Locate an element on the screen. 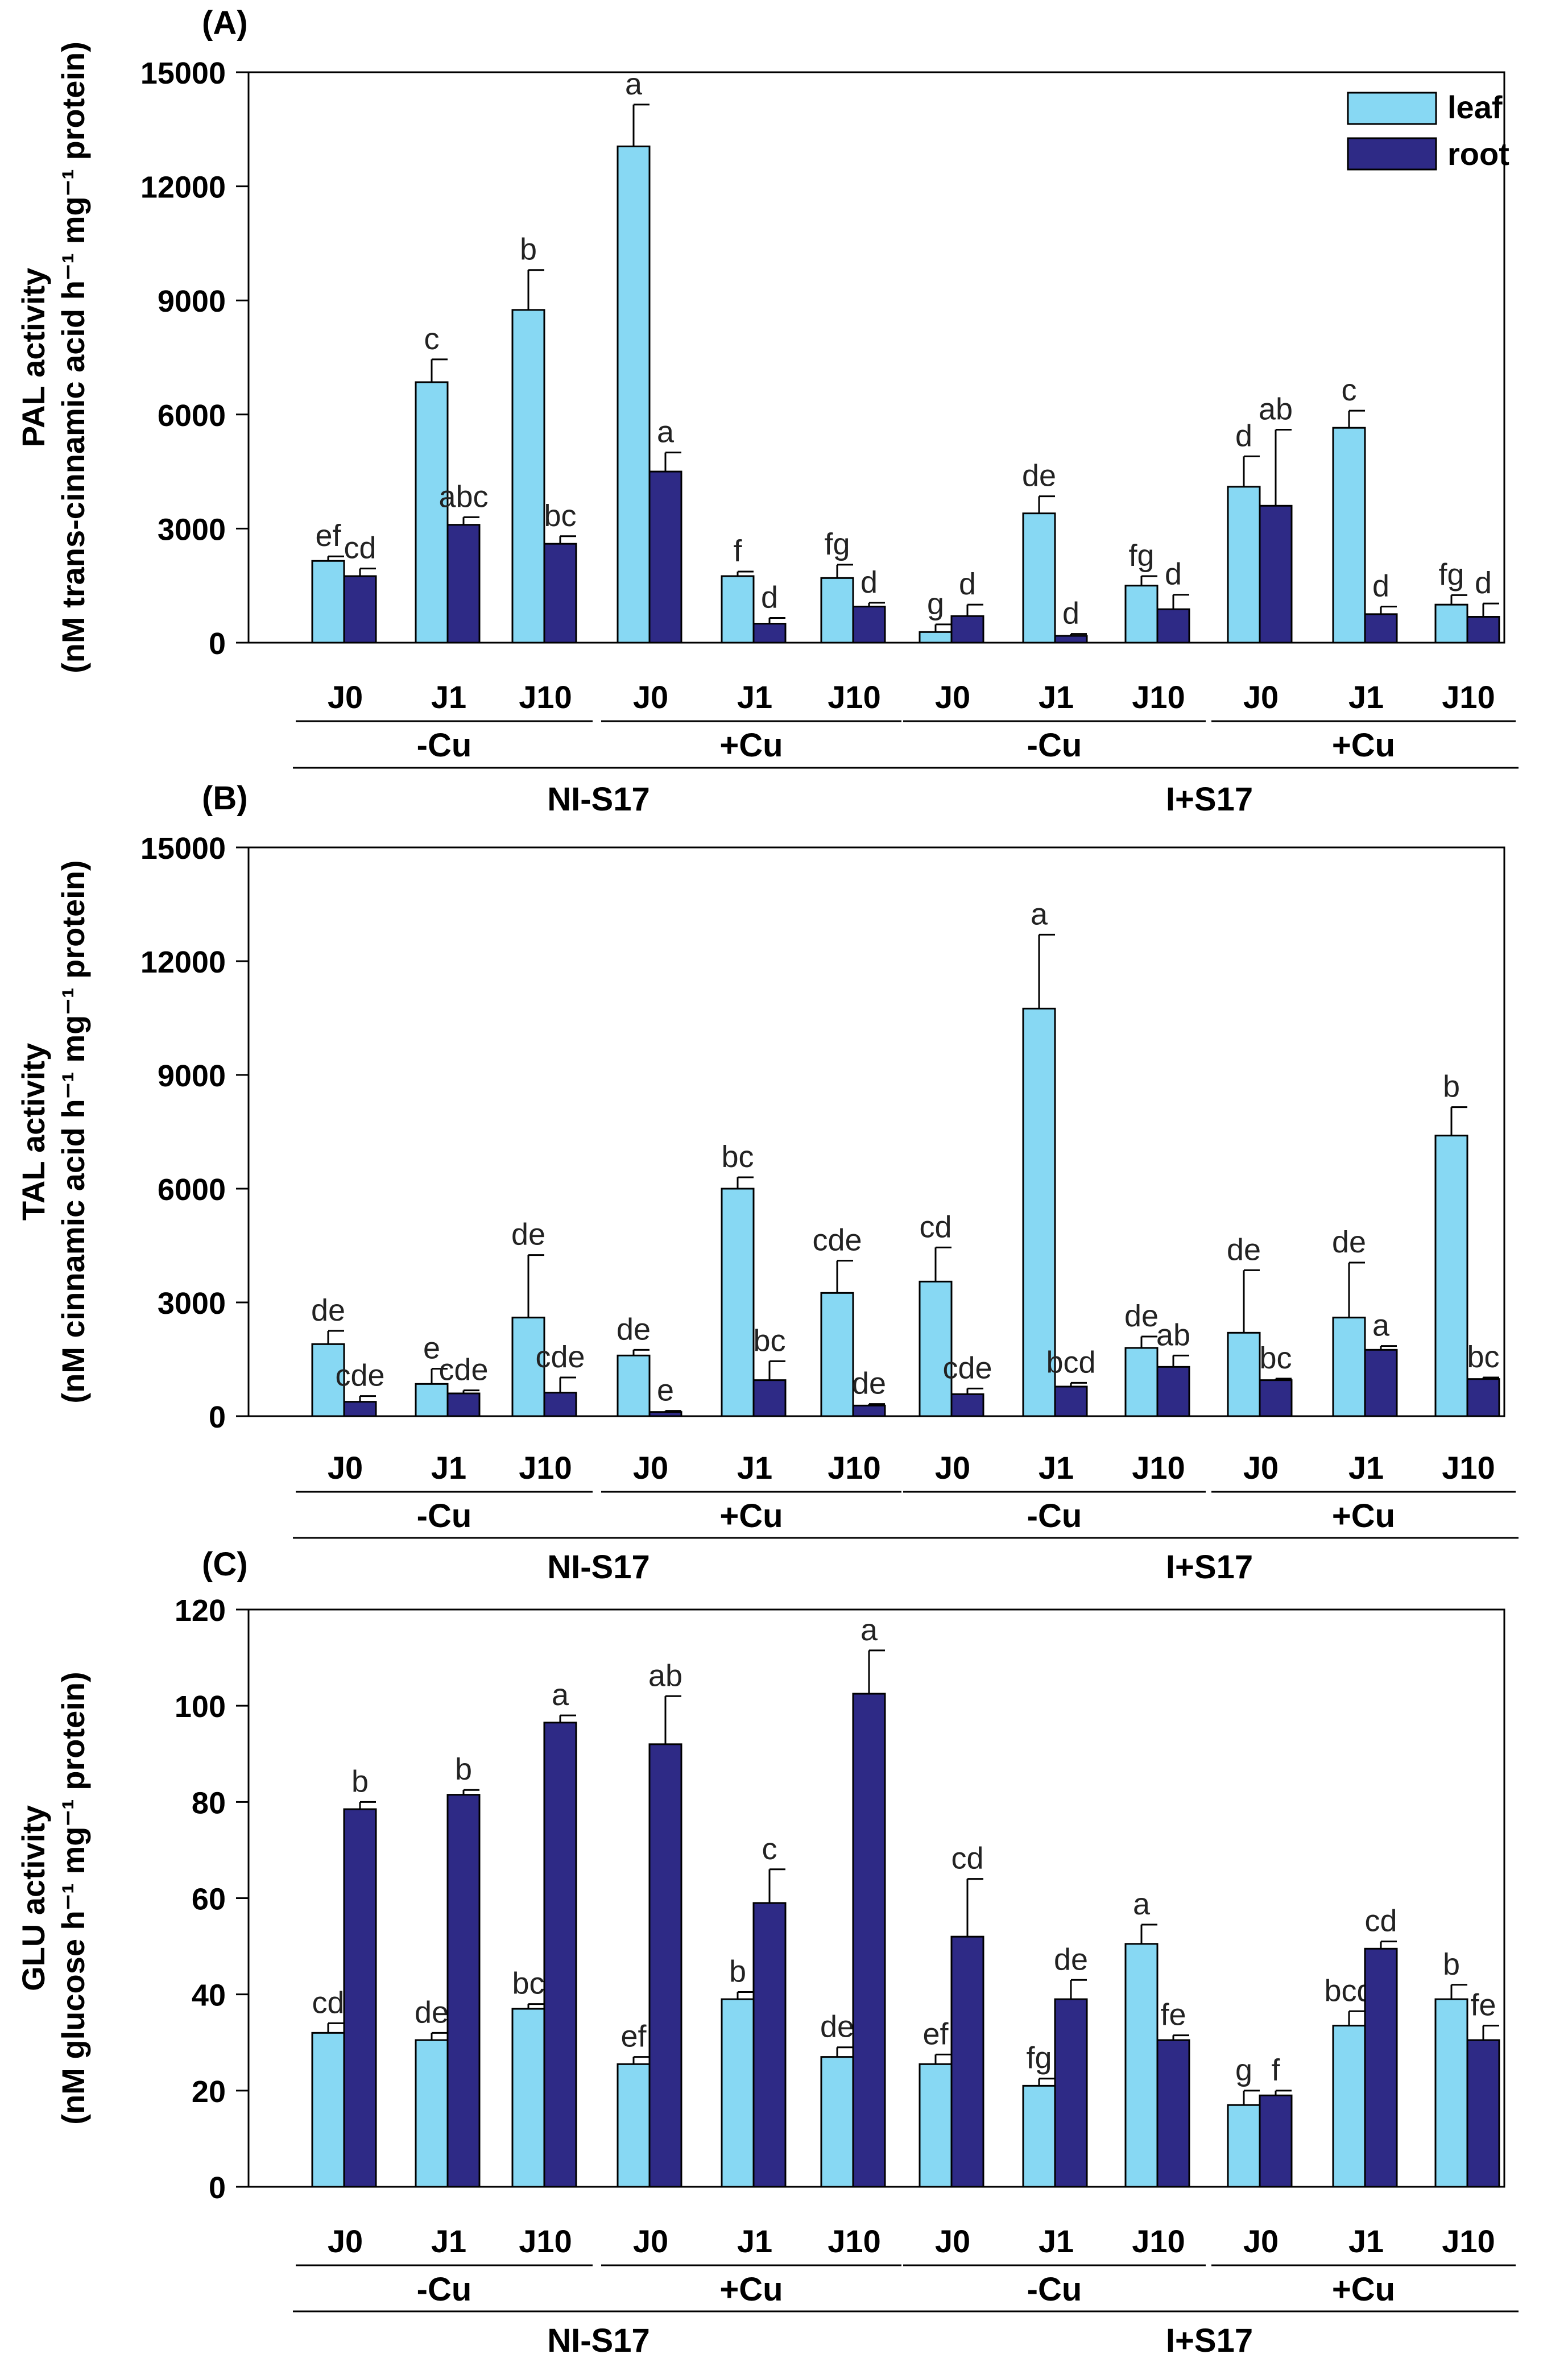 The image size is (1568, 2358). panel-label: (B) is located at coordinates (225, 798).